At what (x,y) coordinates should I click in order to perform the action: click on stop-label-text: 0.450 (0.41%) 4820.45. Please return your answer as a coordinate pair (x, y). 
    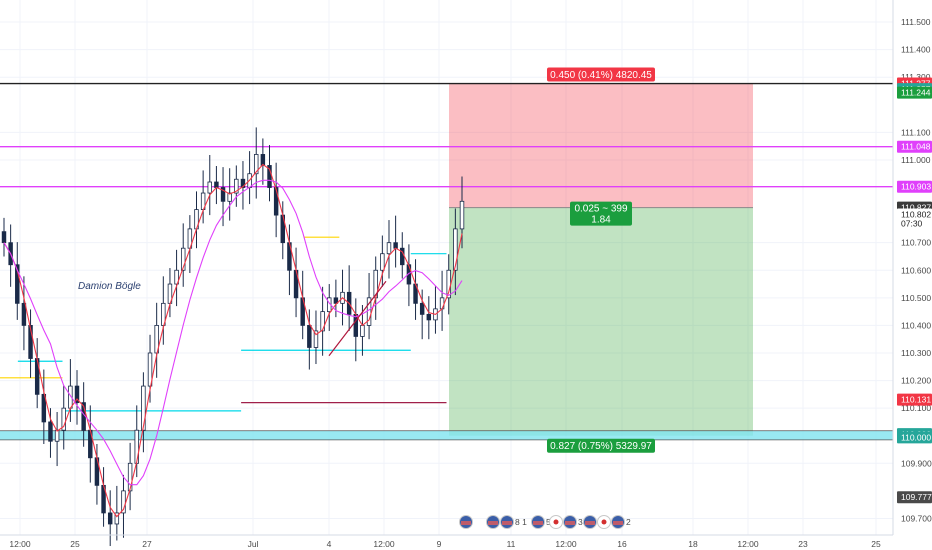
    Looking at the image, I should click on (601, 75).